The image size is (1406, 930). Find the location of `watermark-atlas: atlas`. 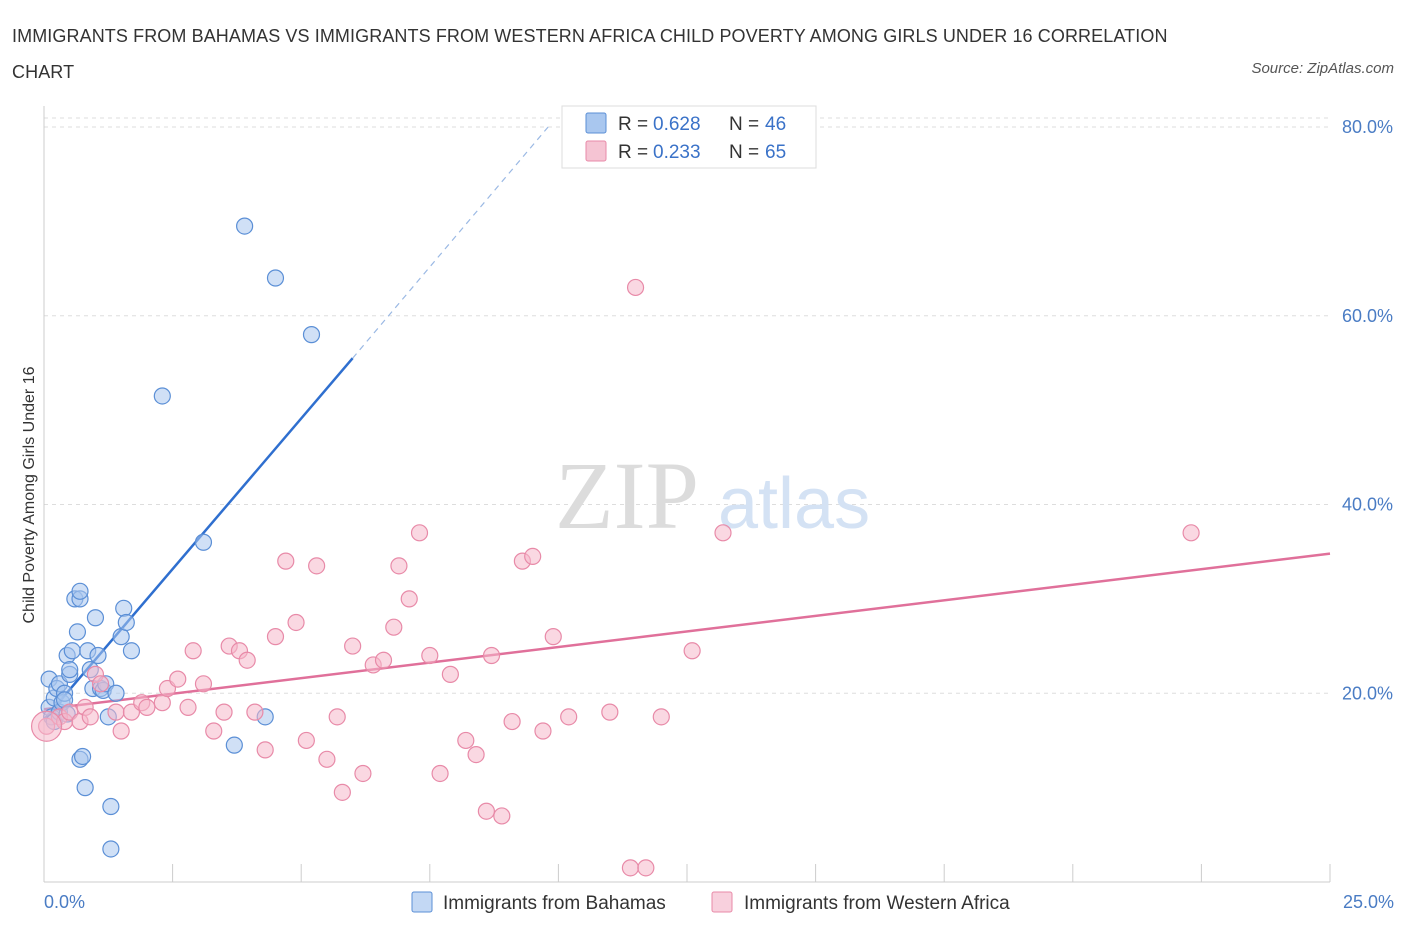

watermark-atlas: atlas is located at coordinates (794, 504).